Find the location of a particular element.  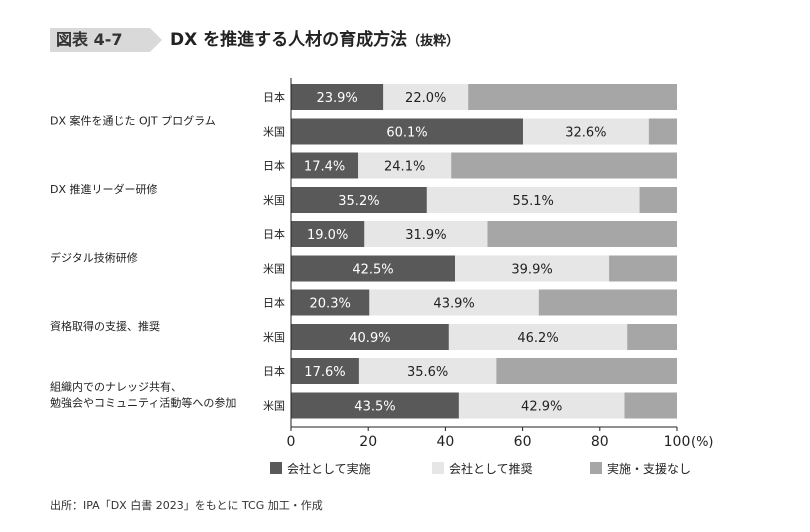

legend-label: 会社として実施 is located at coordinates (329, 468).